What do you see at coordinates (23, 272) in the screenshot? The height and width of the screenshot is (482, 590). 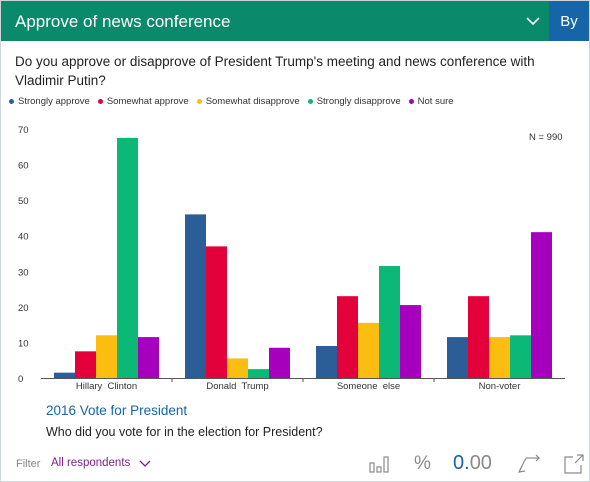 I see `y-tick-label: 30` at bounding box center [23, 272].